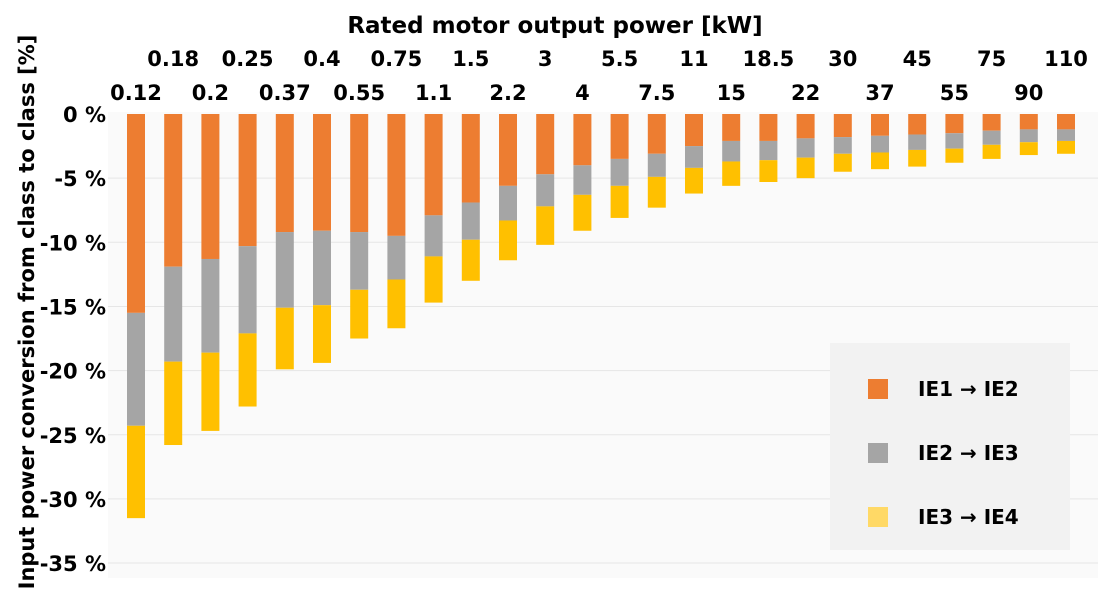 Image resolution: width=1103 pixels, height=590 pixels. I want to click on y-tick-label: 0 %, so click(84, 115).